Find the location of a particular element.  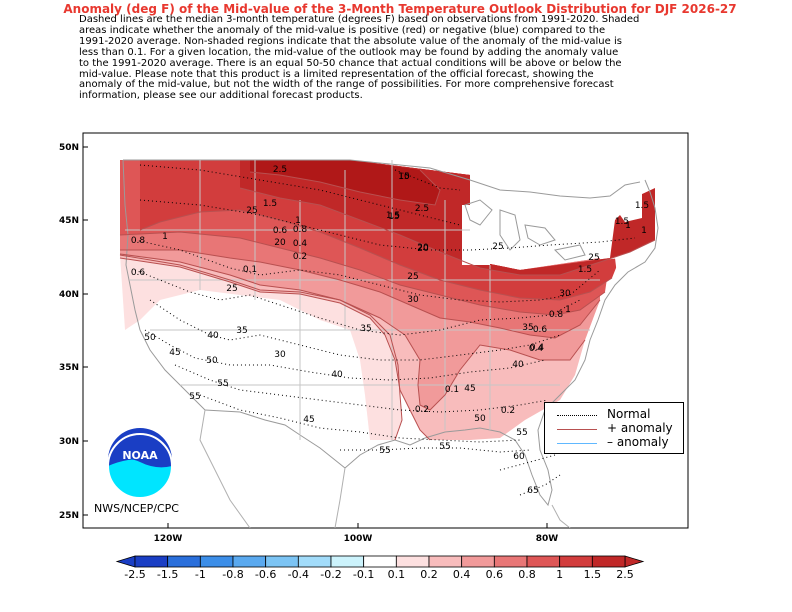

lat-label: 50N is located at coordinates (69, 148).